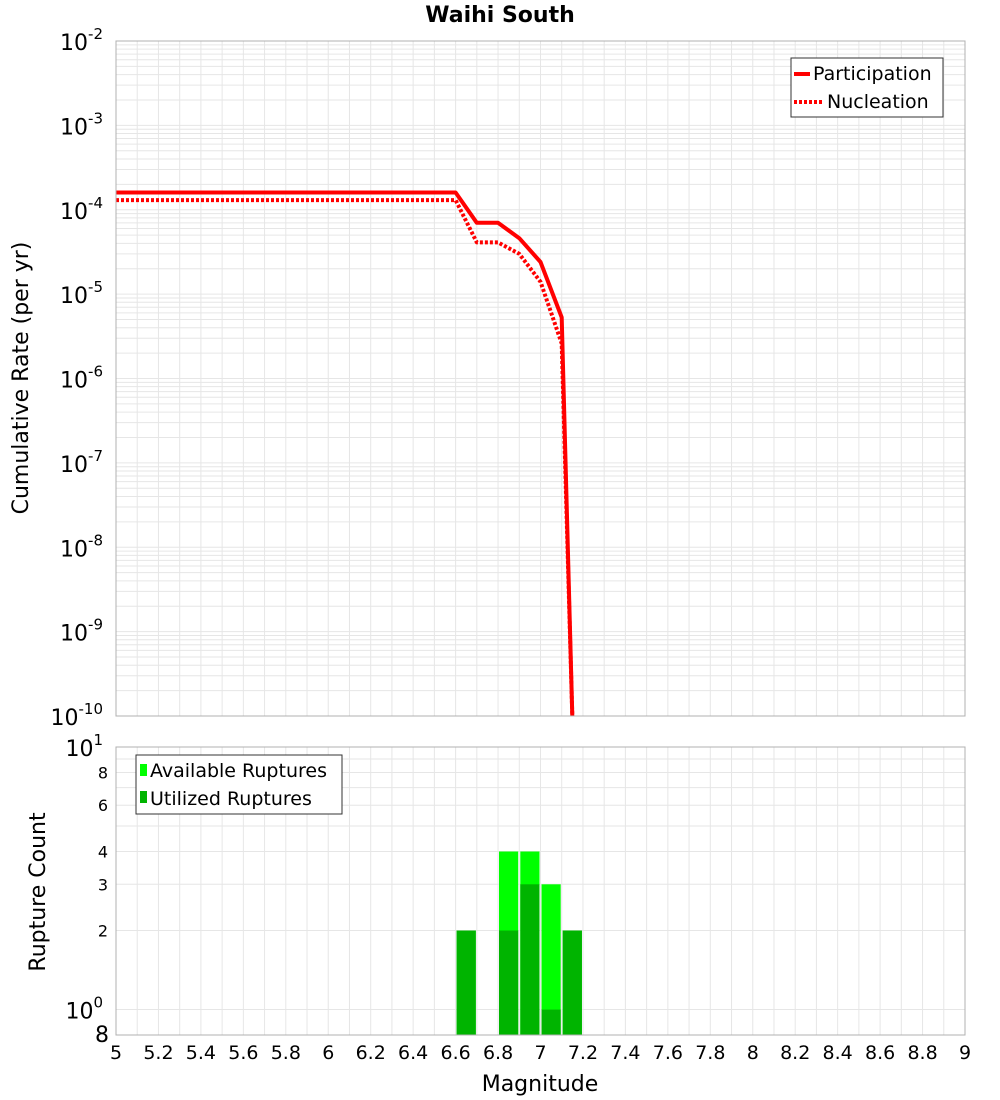 The width and height of the screenshot is (1000, 1100). Describe the element at coordinates (21, 378) in the screenshot. I see `rate-plot-y-label: Cumulative Rate (per yr)` at that location.